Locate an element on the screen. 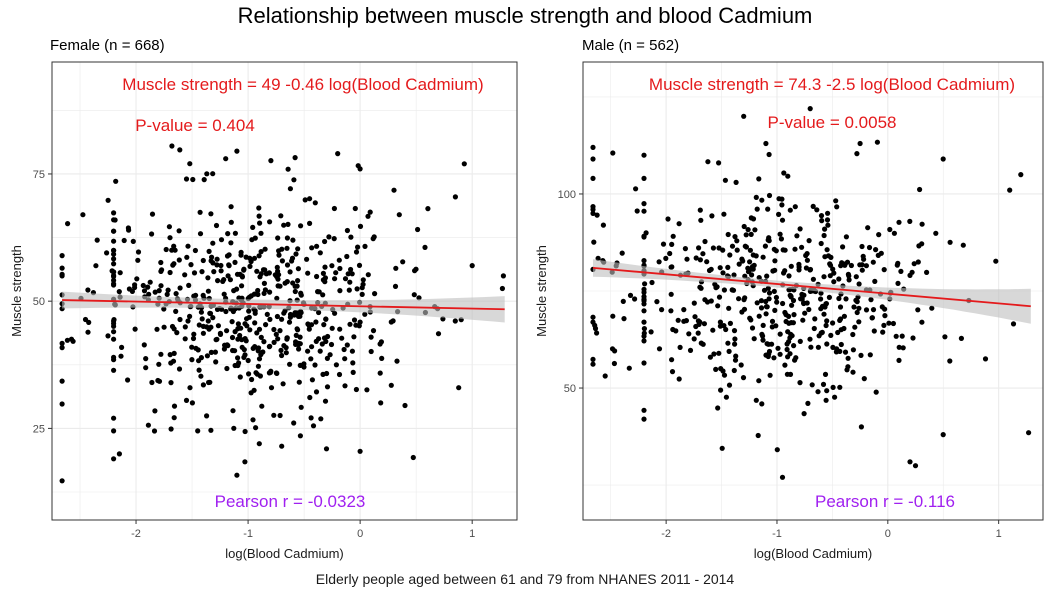  y-tick-label: 50 is located at coordinates (570, 389).